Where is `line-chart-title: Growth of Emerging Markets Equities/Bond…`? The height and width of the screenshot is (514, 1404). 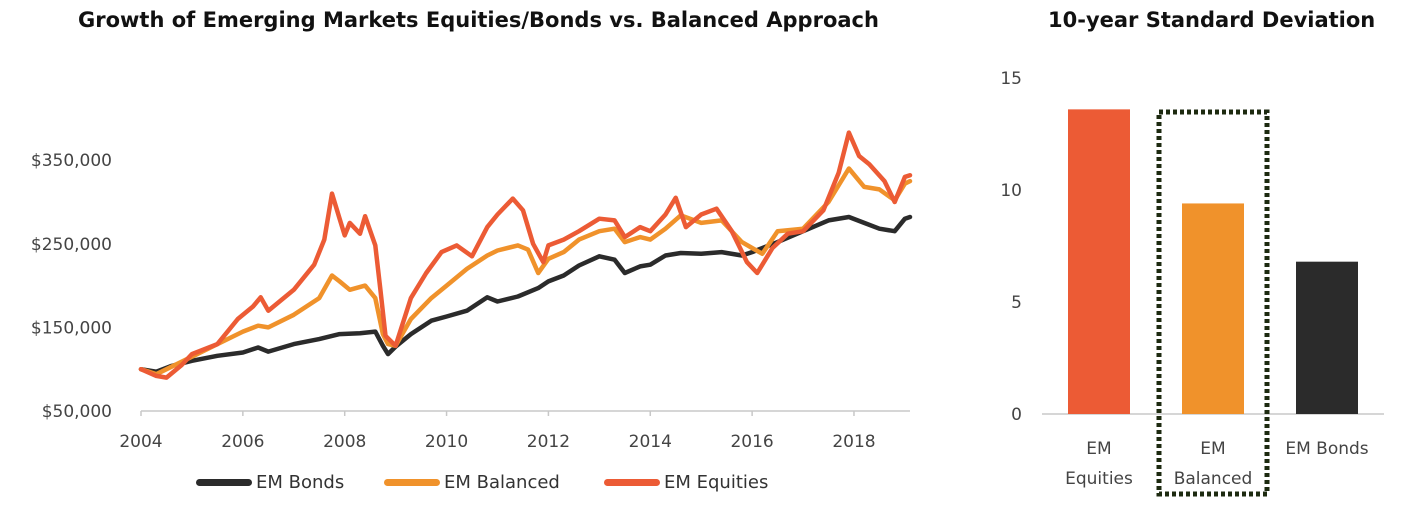 line-chart-title: Growth of Emerging Markets Equities/Bond… is located at coordinates (478, 20).